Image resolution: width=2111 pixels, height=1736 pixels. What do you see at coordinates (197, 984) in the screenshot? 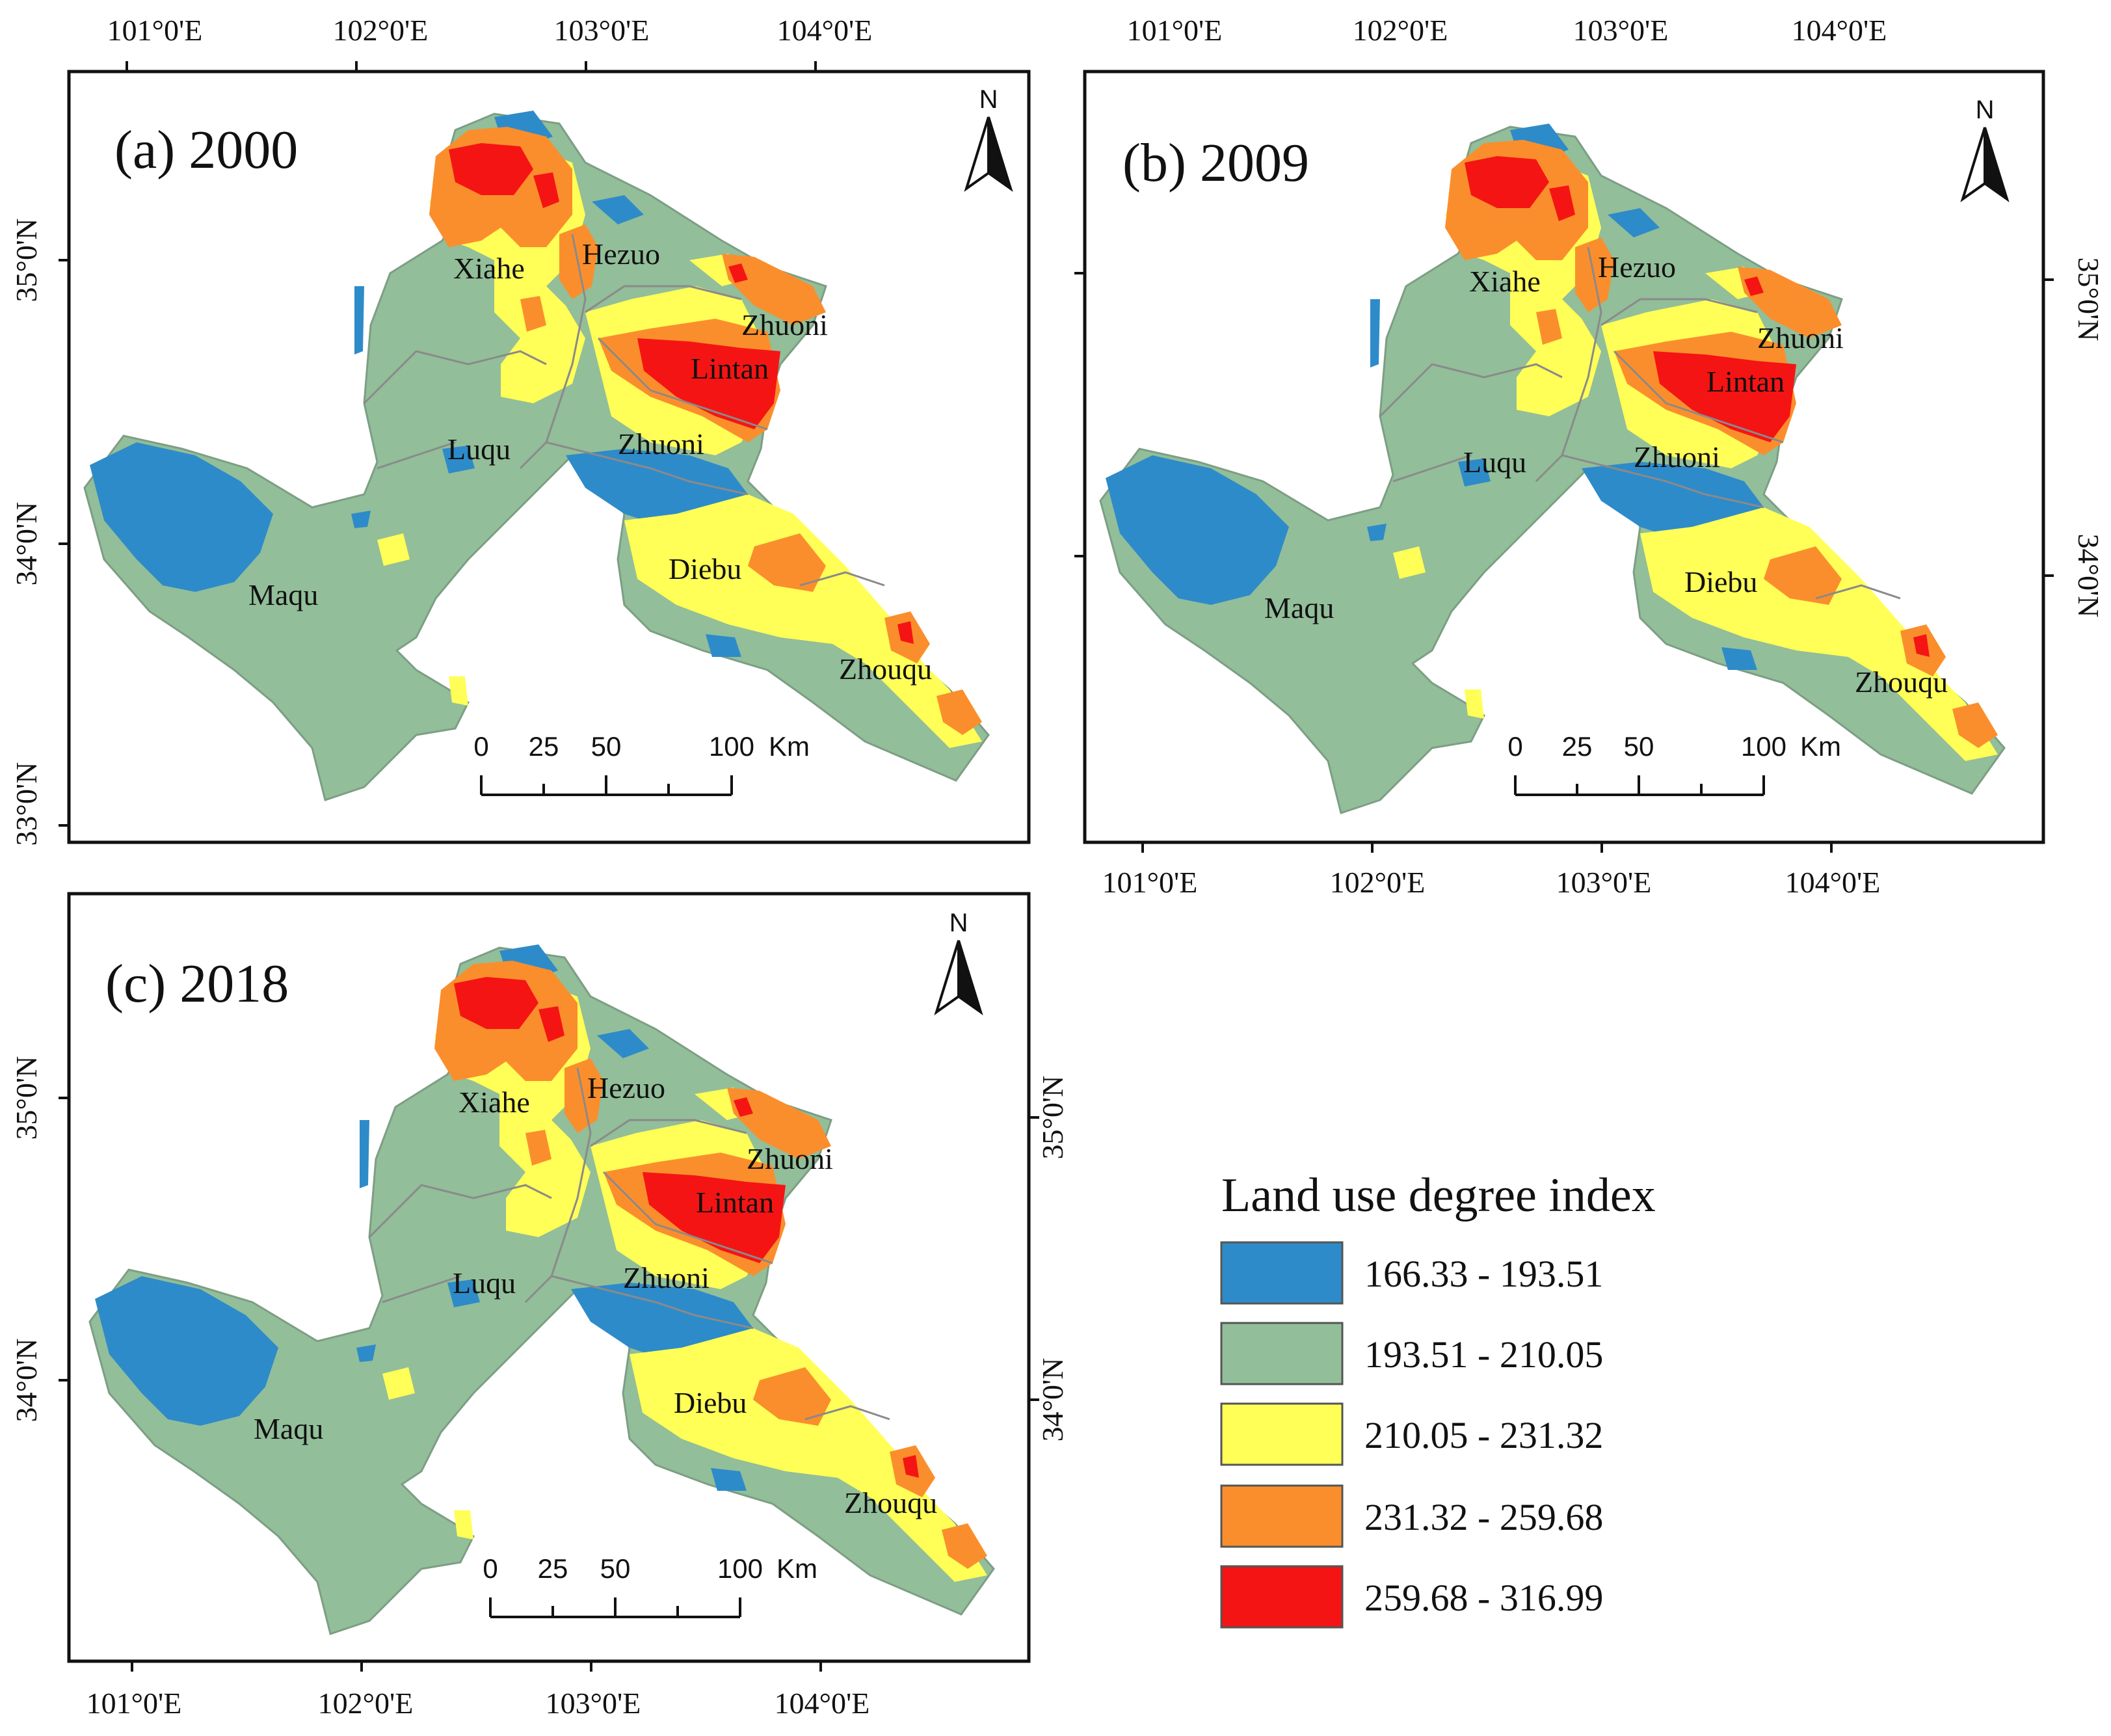
I see `panel-title: (c) 2018` at bounding box center [197, 984].